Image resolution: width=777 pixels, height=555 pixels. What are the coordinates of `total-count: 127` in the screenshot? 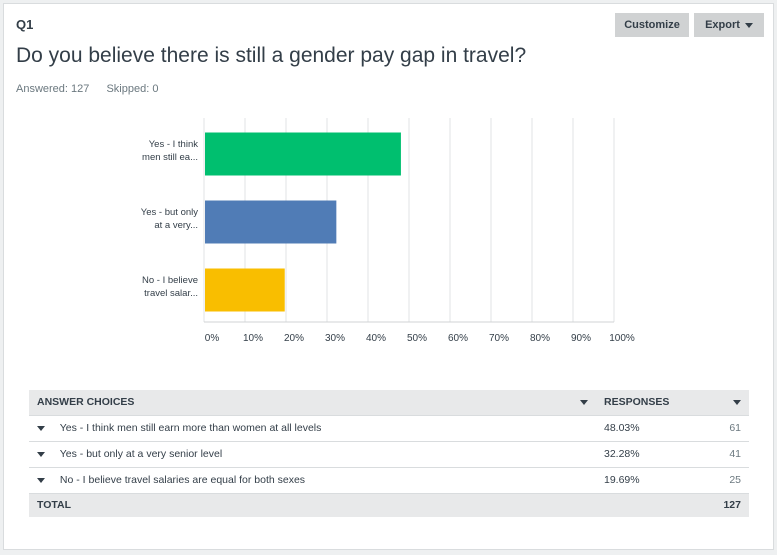 It's located at (727, 505).